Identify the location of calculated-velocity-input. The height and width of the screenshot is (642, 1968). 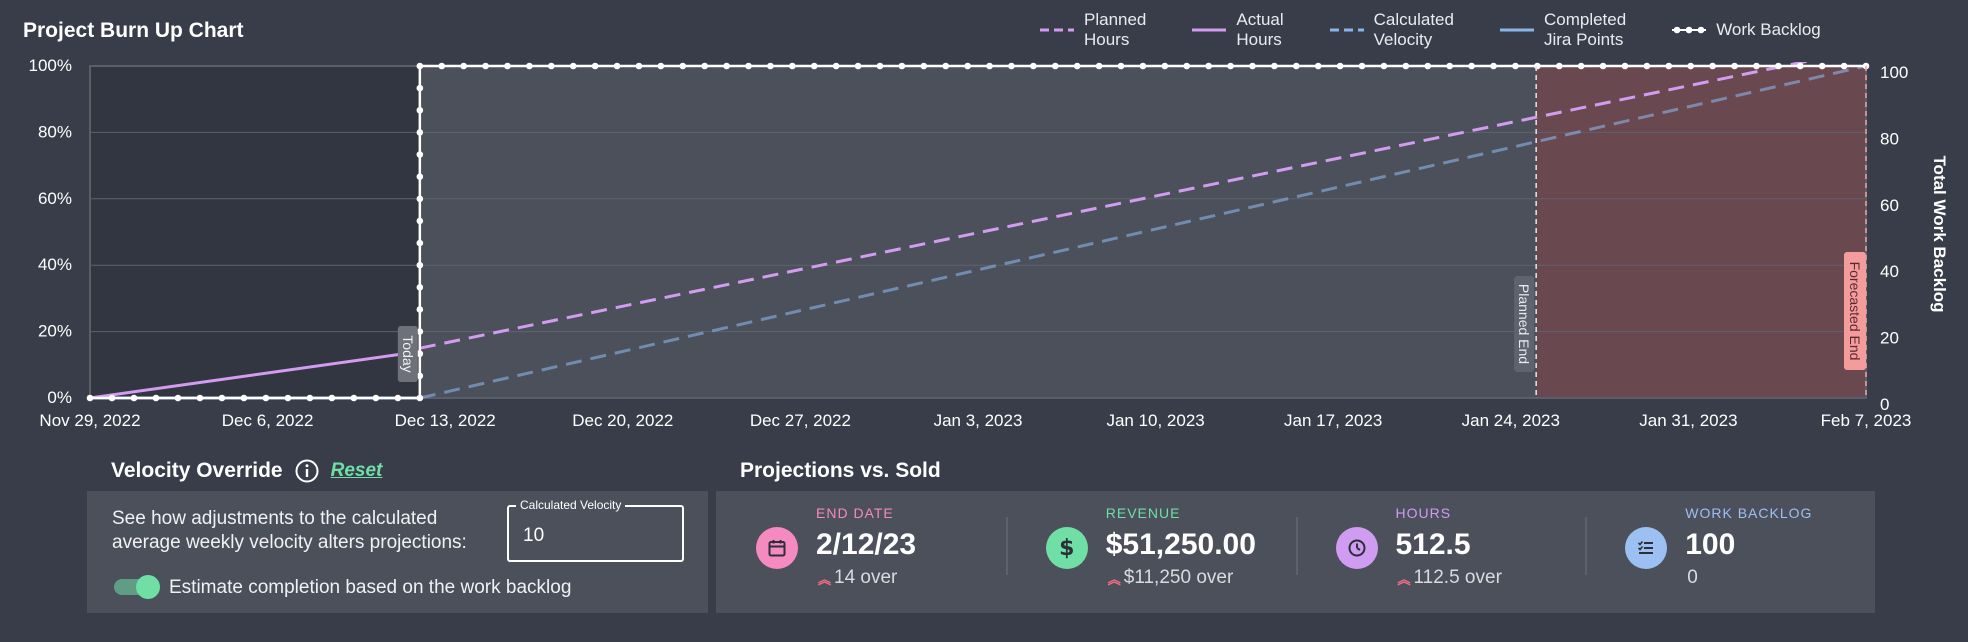
(598, 536).